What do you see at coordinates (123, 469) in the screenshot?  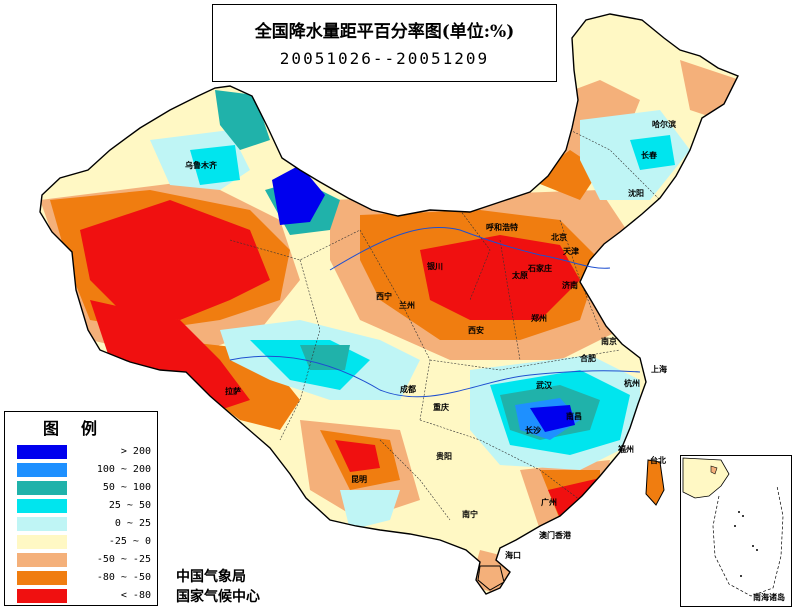 I see `legend-label: 100 ~ 200` at bounding box center [123, 469].